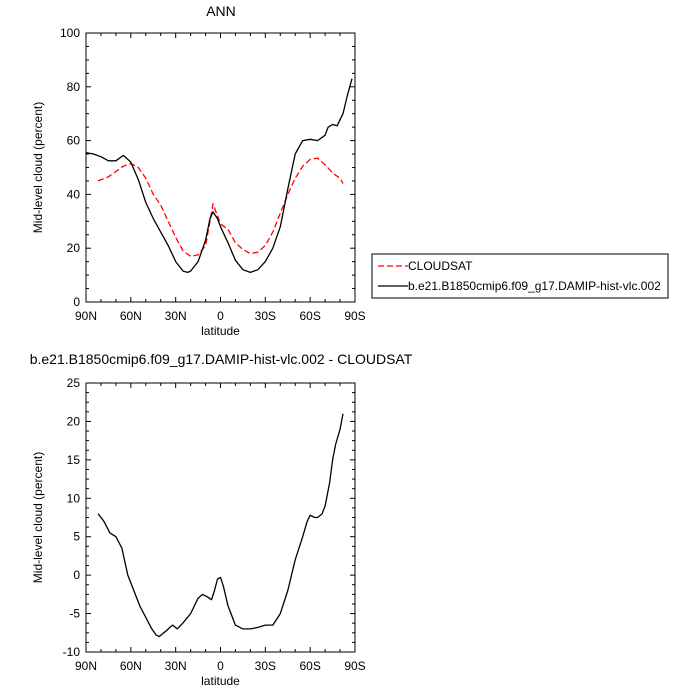  What do you see at coordinates (221, 11) in the screenshot?
I see `chart-title: ANN` at bounding box center [221, 11].